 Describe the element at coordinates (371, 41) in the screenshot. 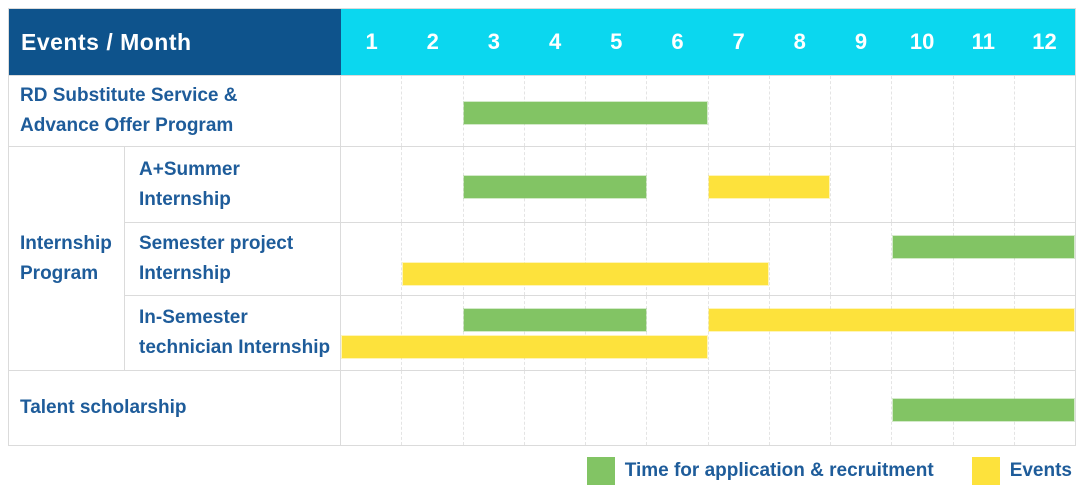

I see `month-header-1: 1` at that location.